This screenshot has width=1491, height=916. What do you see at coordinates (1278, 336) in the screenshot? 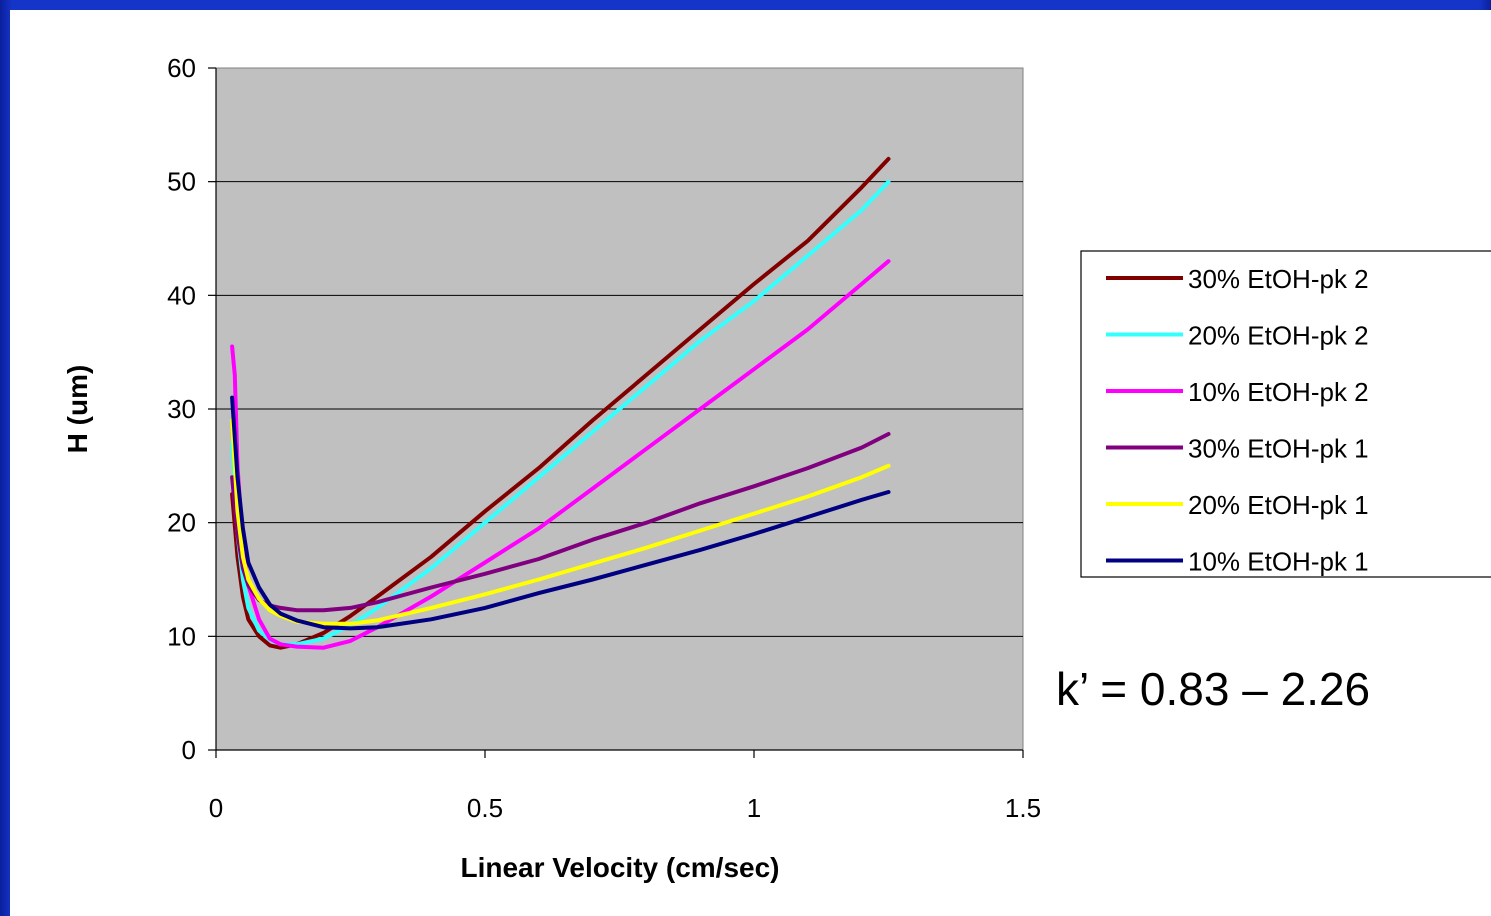
I see `legend-label: 20% EtOH-pk 2` at bounding box center [1278, 336].